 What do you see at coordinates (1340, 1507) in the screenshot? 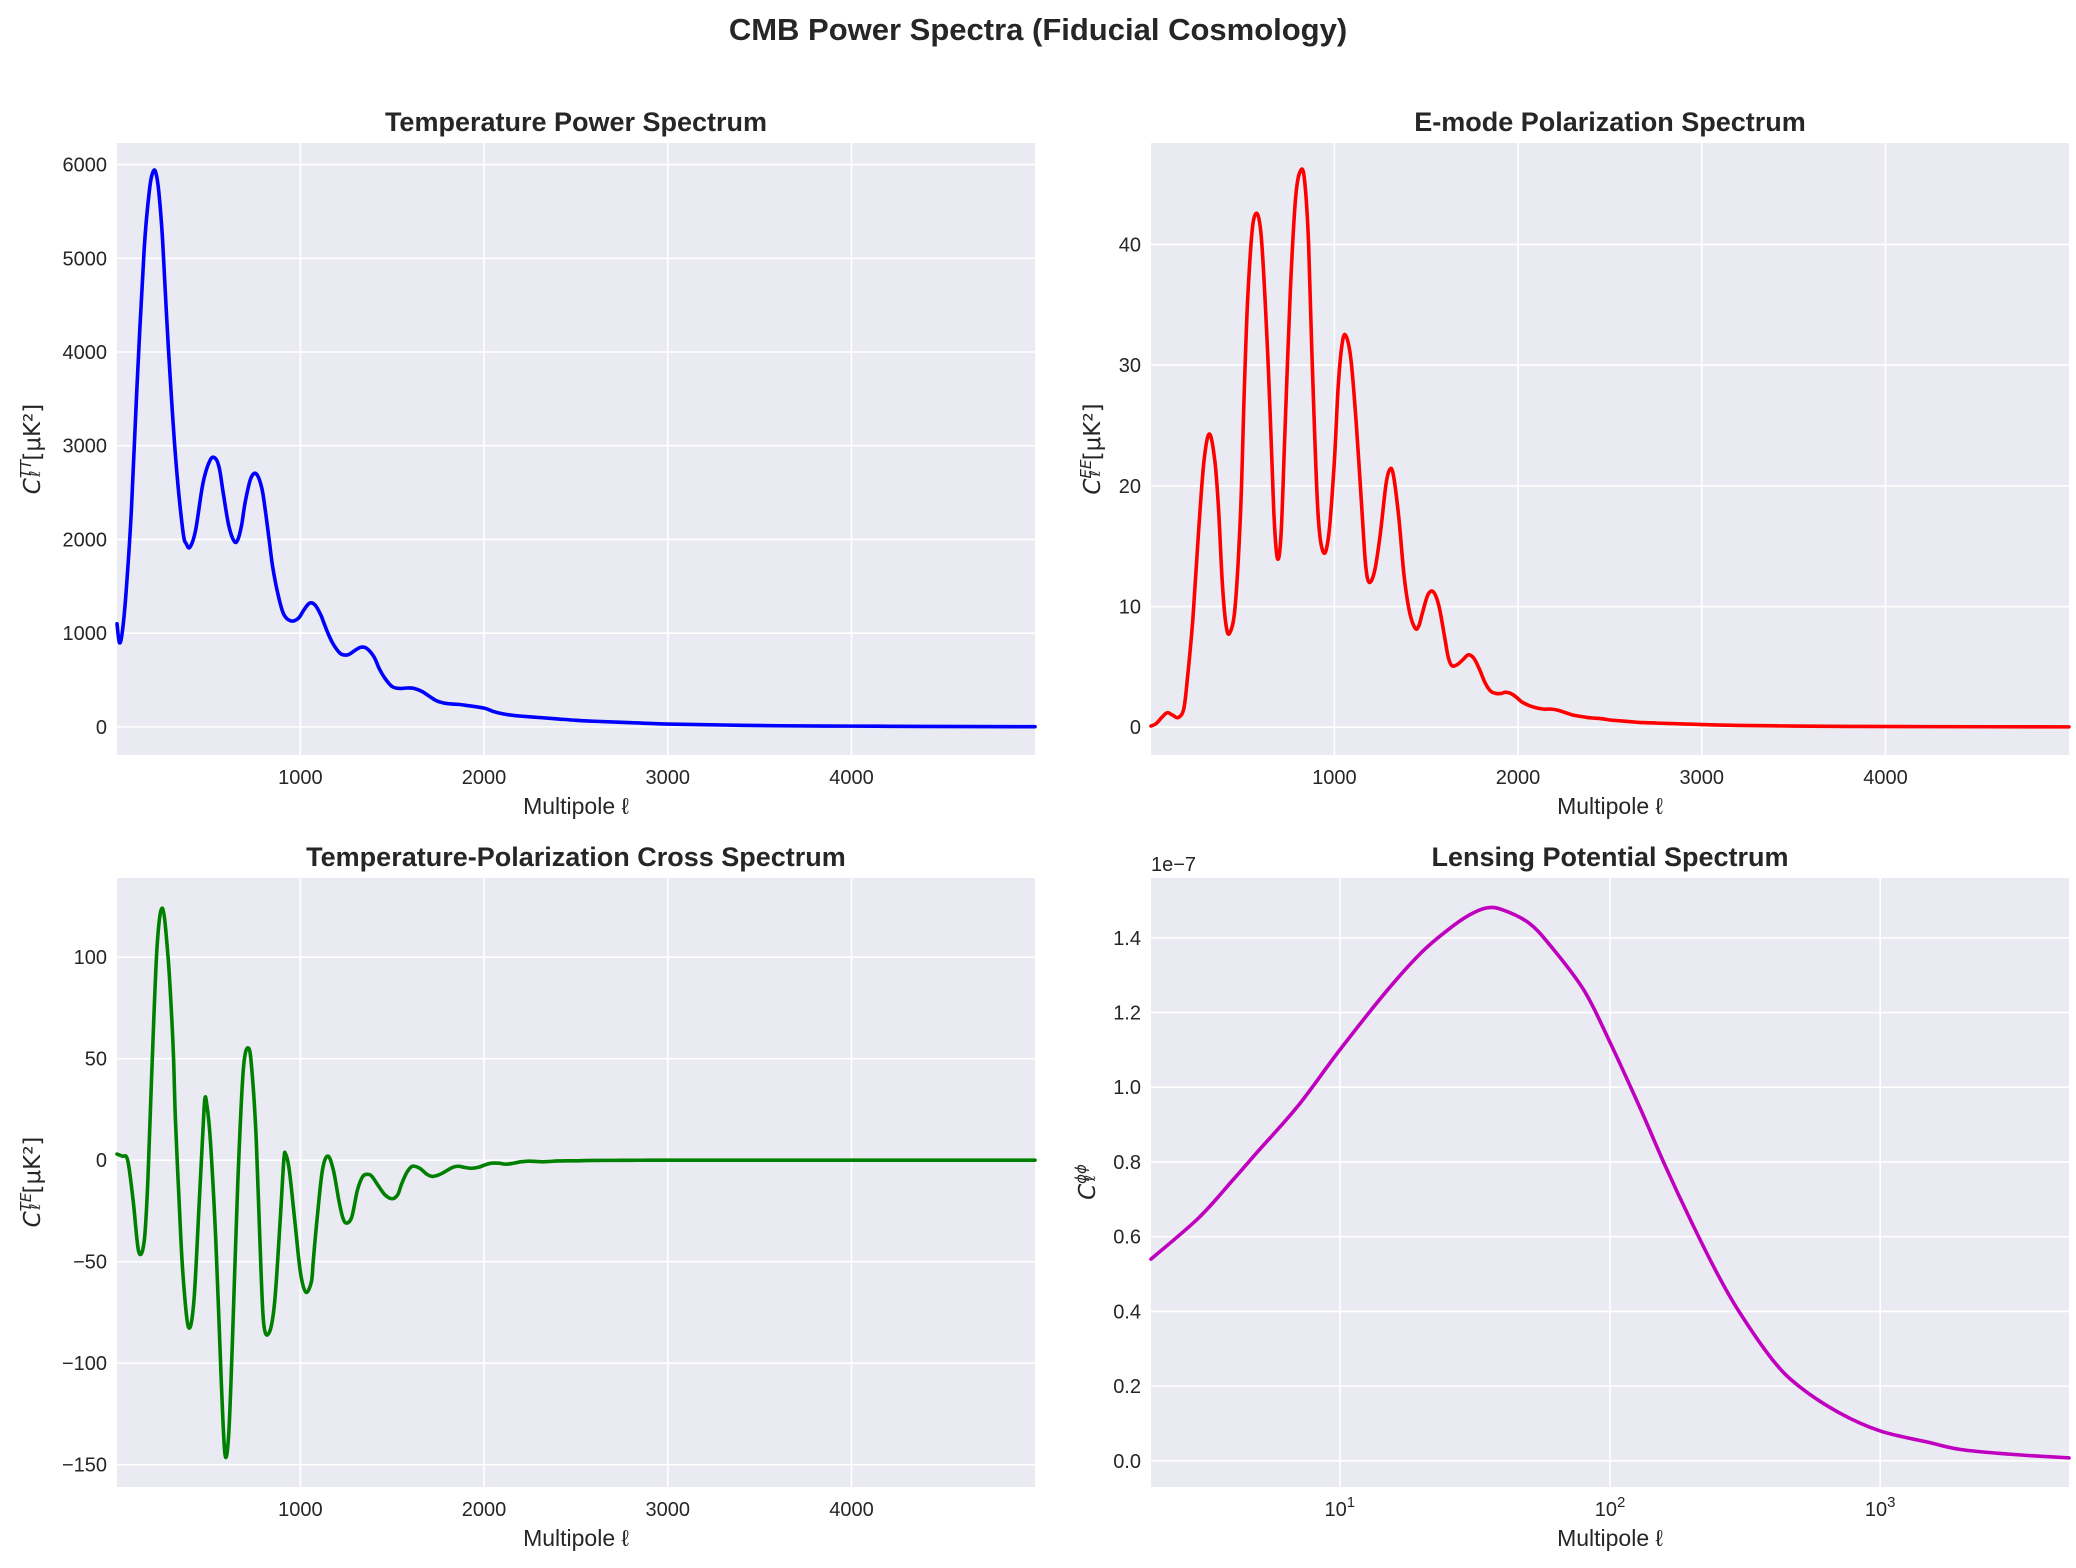
I see `x-tick-label: 10¹` at bounding box center [1340, 1507].